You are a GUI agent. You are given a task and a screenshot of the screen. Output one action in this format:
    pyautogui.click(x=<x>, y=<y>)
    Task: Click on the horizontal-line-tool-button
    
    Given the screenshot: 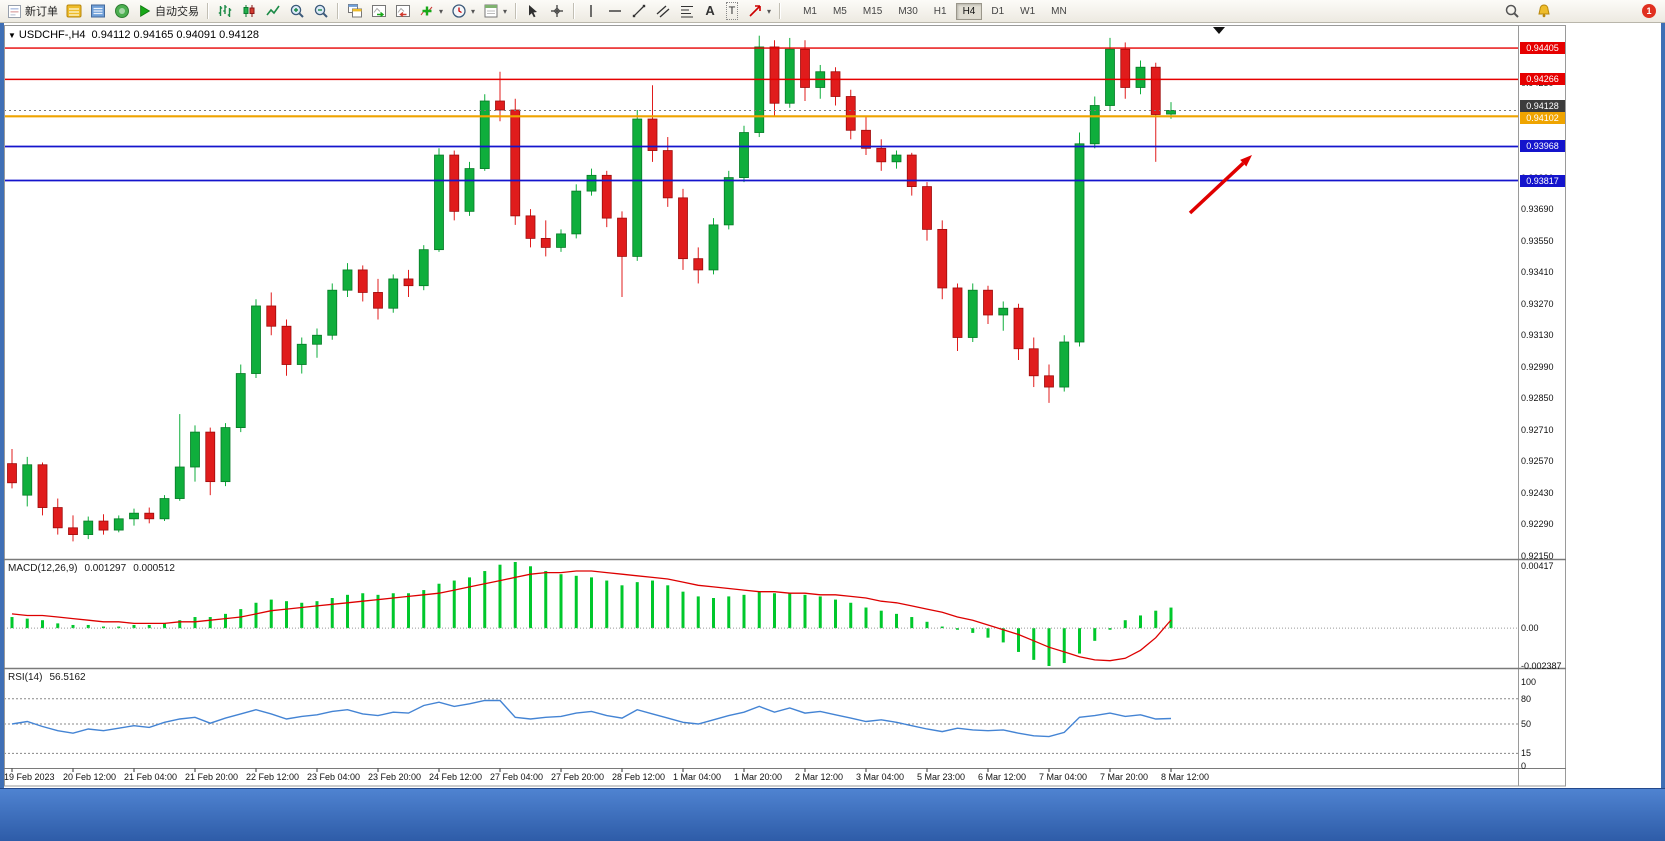 What is the action you would take?
    pyautogui.click(x=615, y=11)
    